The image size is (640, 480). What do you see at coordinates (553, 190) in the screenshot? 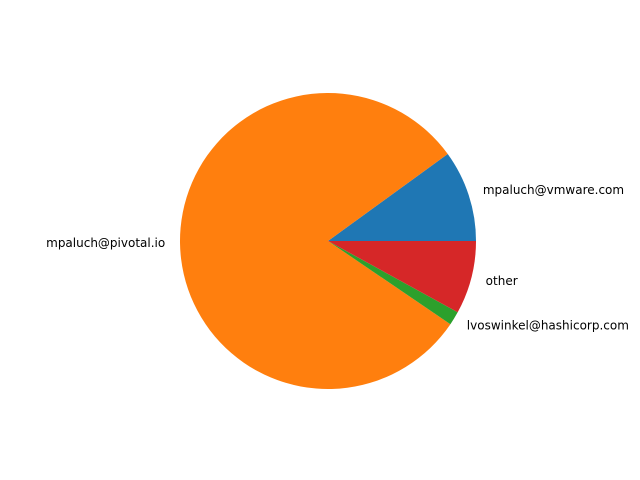
I see `pie-slice-label-0: mpaluch@vmware.com` at bounding box center [553, 190].